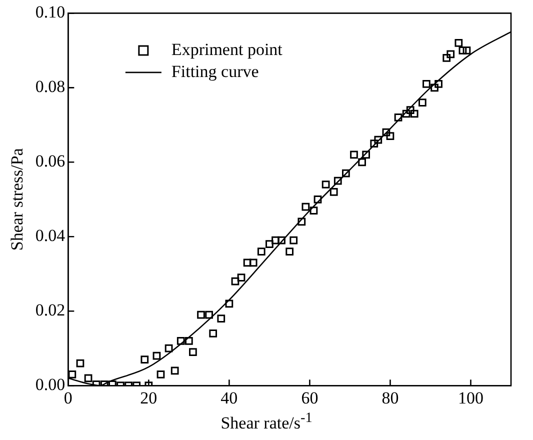 Image resolution: width=533 pixels, height=440 pixels. Describe the element at coordinates (390, 398) in the screenshot. I see `x-tick-label: 80` at that location.